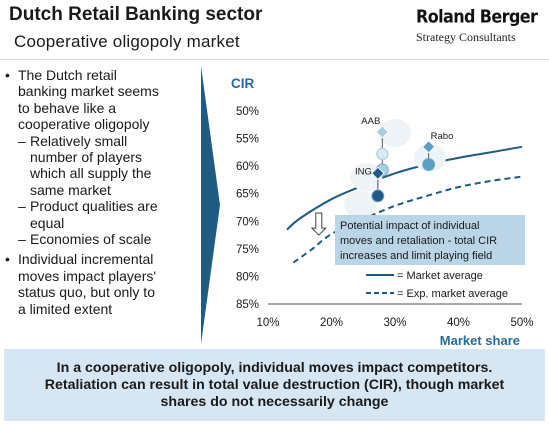 This screenshot has width=549, height=427. What do you see at coordinates (274, 59) in the screenshot?
I see `header-divider` at bounding box center [274, 59].